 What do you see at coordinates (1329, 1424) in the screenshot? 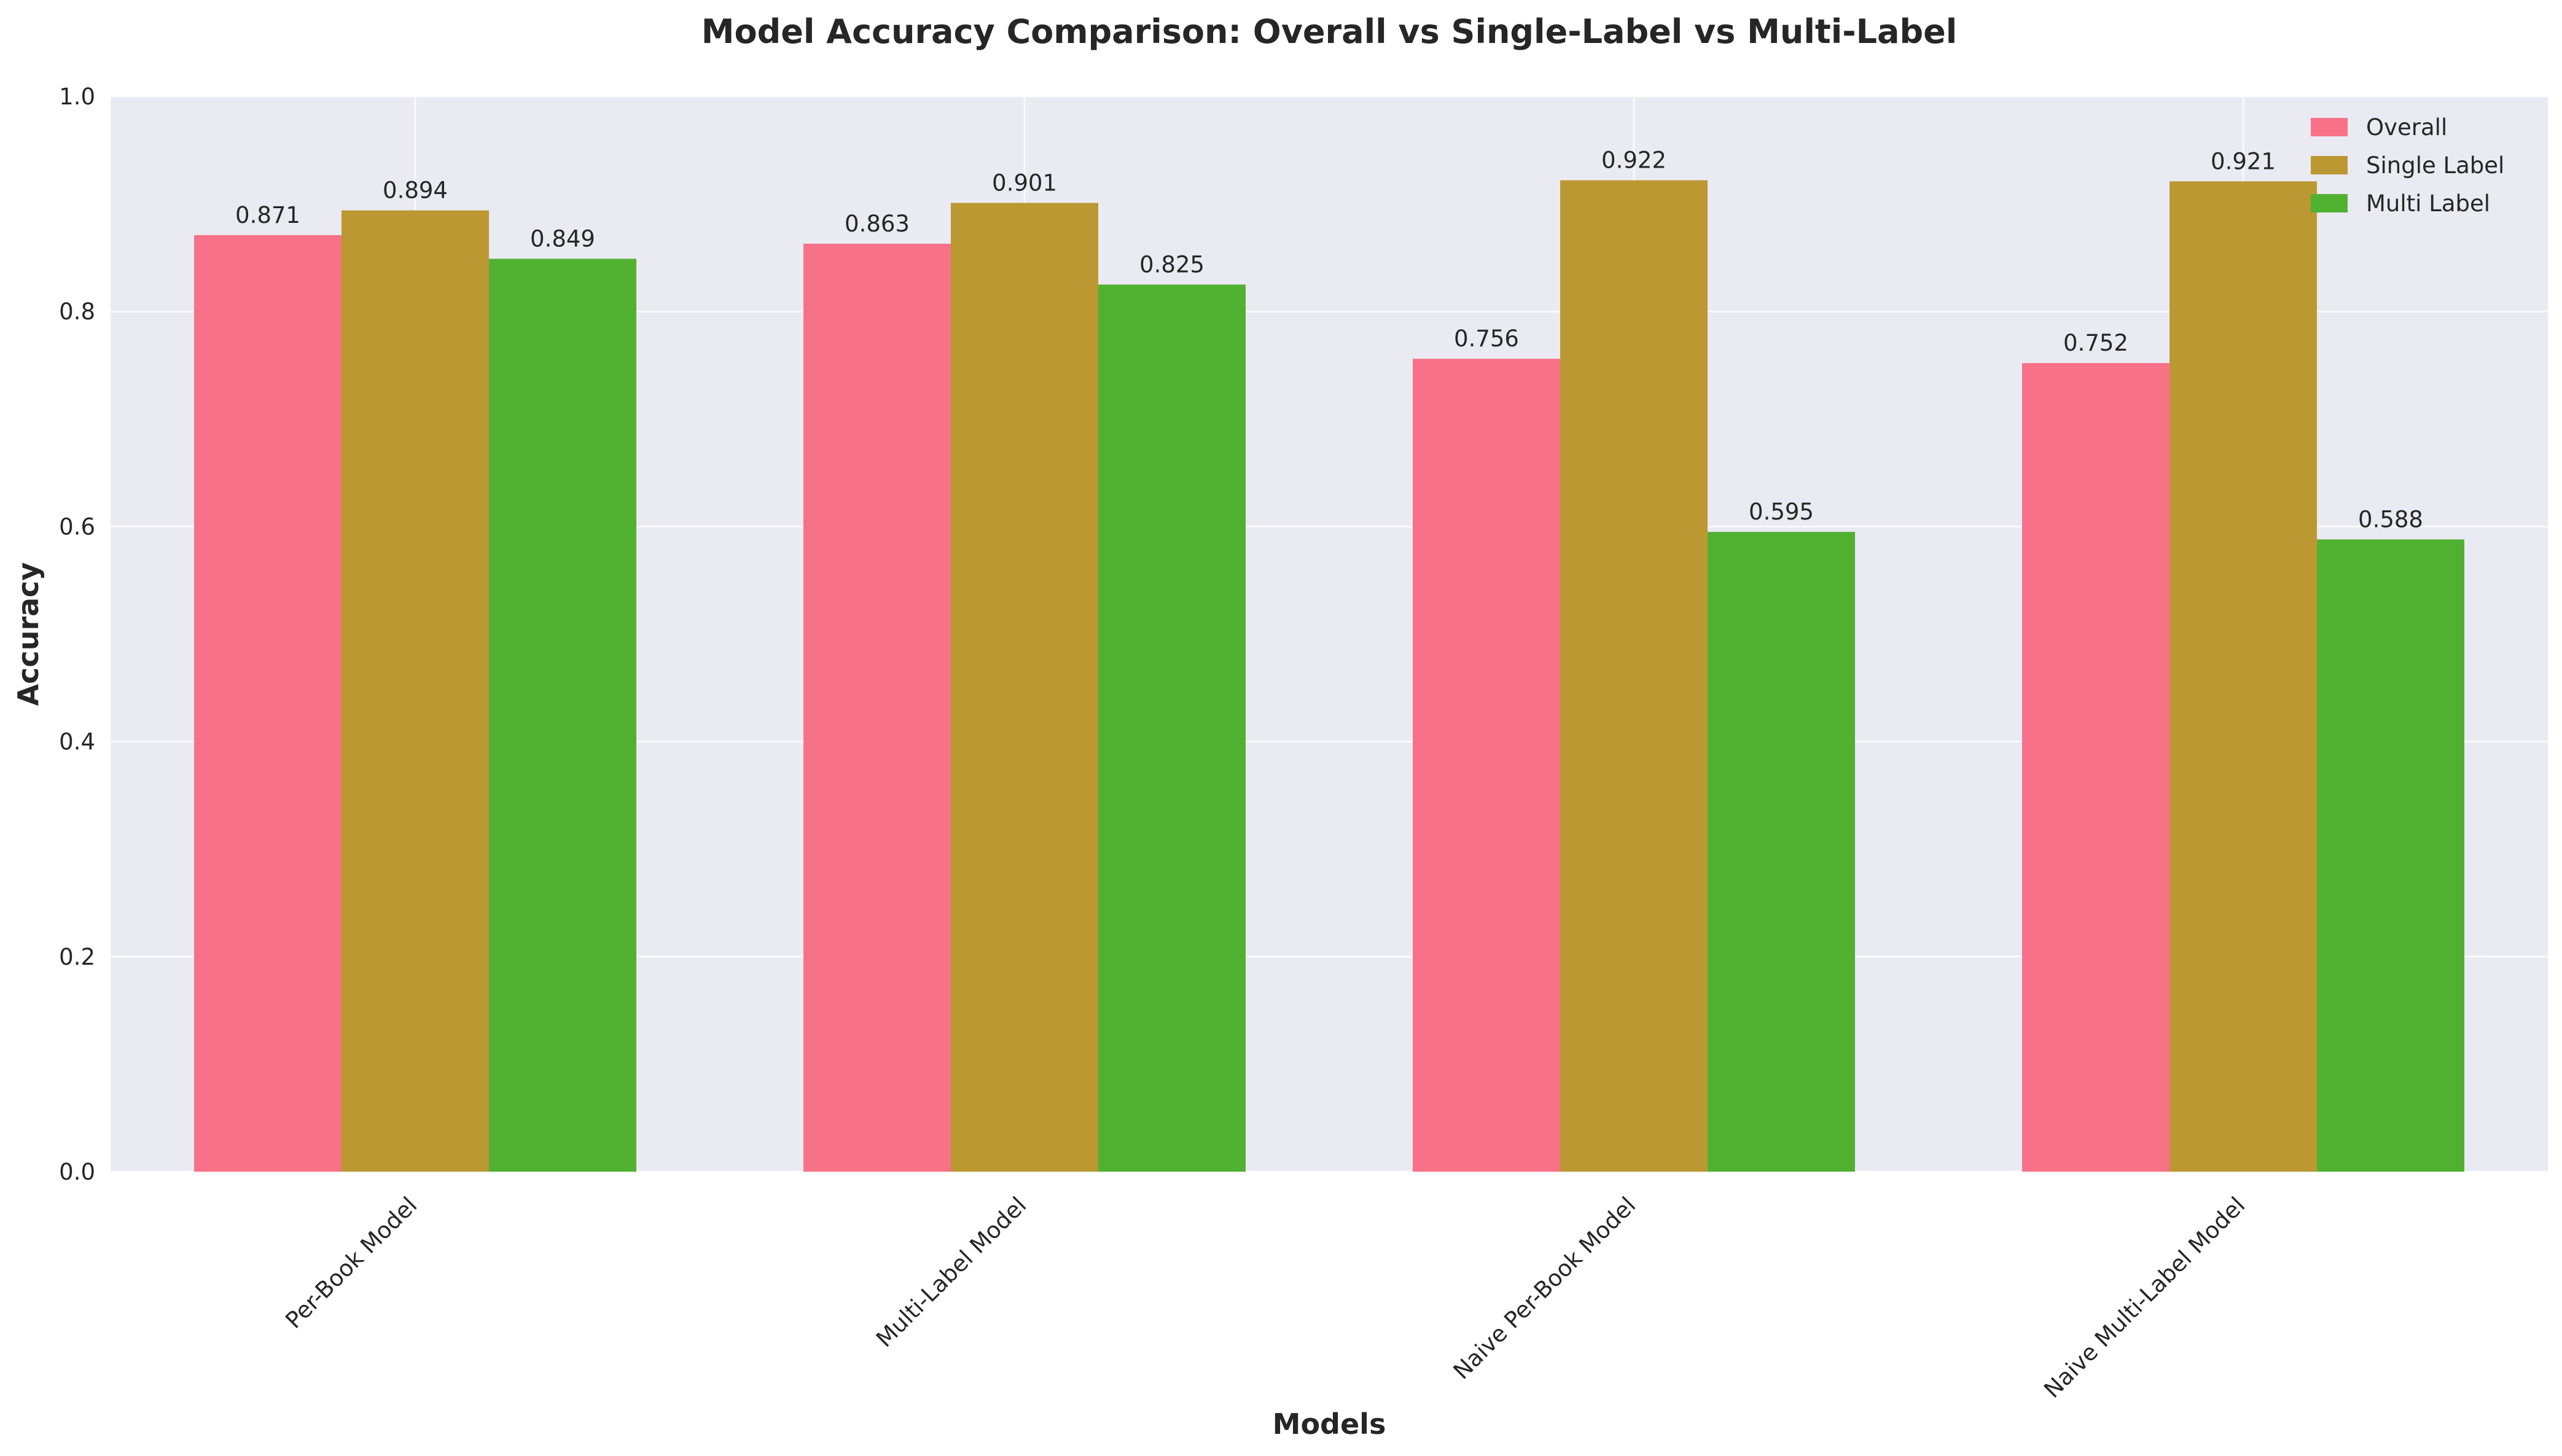
I see `x-axis-label: Models` at bounding box center [1329, 1424].